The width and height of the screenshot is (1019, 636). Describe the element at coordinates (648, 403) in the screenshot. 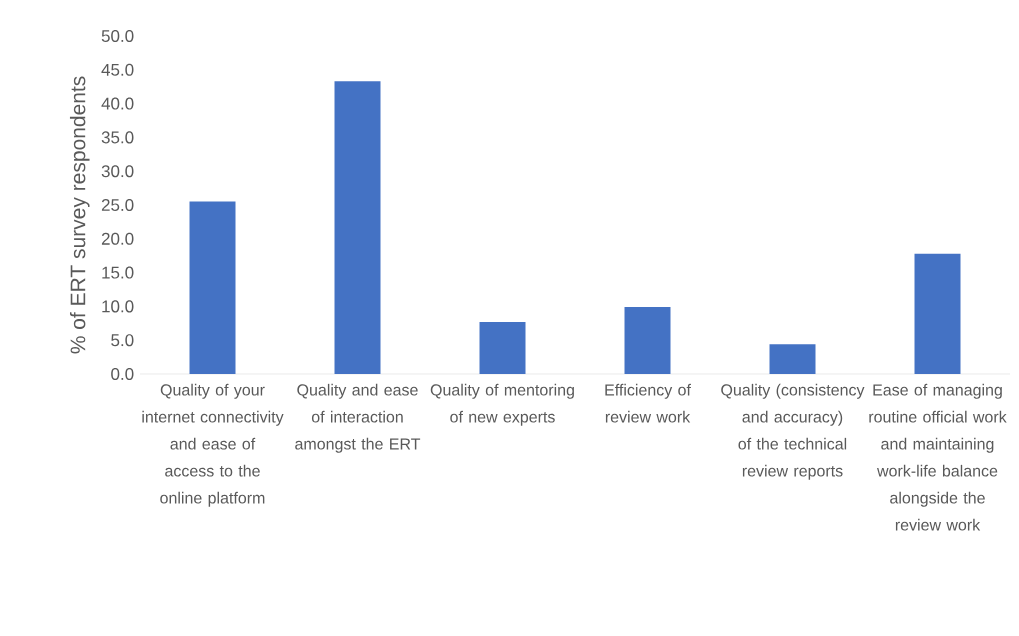

I see `x-tick-label: Efficiency of review work` at that location.